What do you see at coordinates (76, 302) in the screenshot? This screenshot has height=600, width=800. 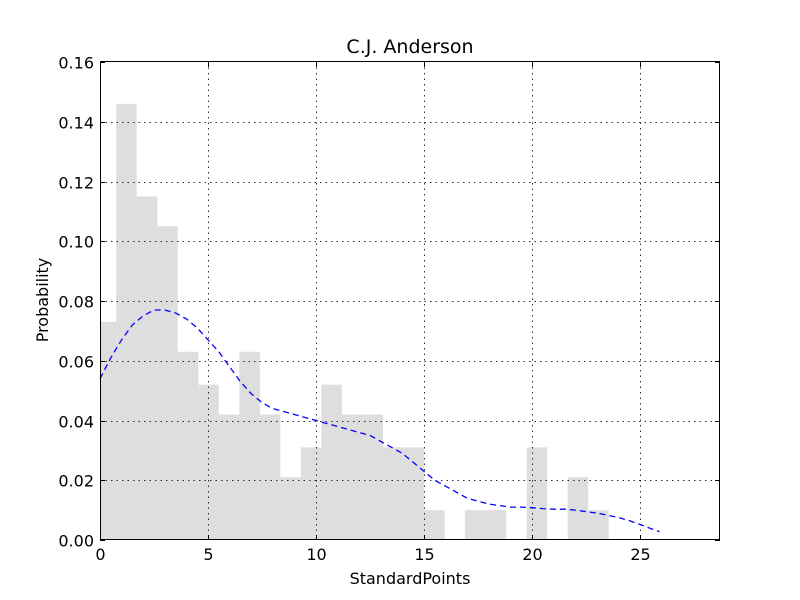 I see `y-tick-label-4: 0.08` at bounding box center [76, 302].